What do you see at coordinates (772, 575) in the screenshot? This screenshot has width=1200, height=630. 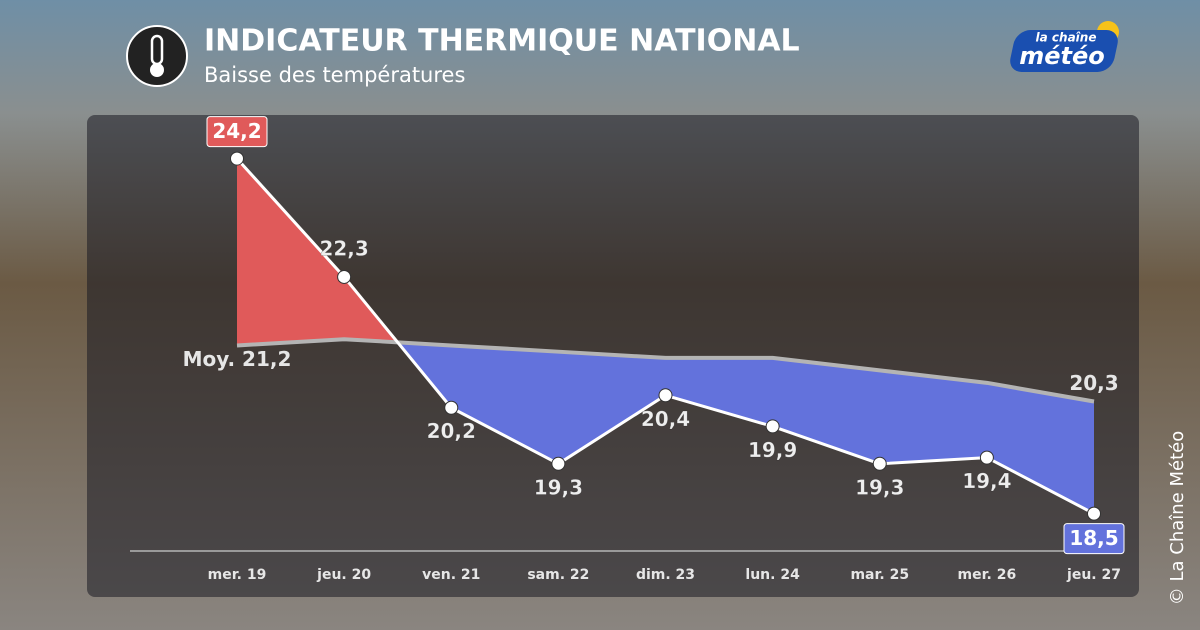 I see `x-tick-label: lun. 24` at bounding box center [772, 575].